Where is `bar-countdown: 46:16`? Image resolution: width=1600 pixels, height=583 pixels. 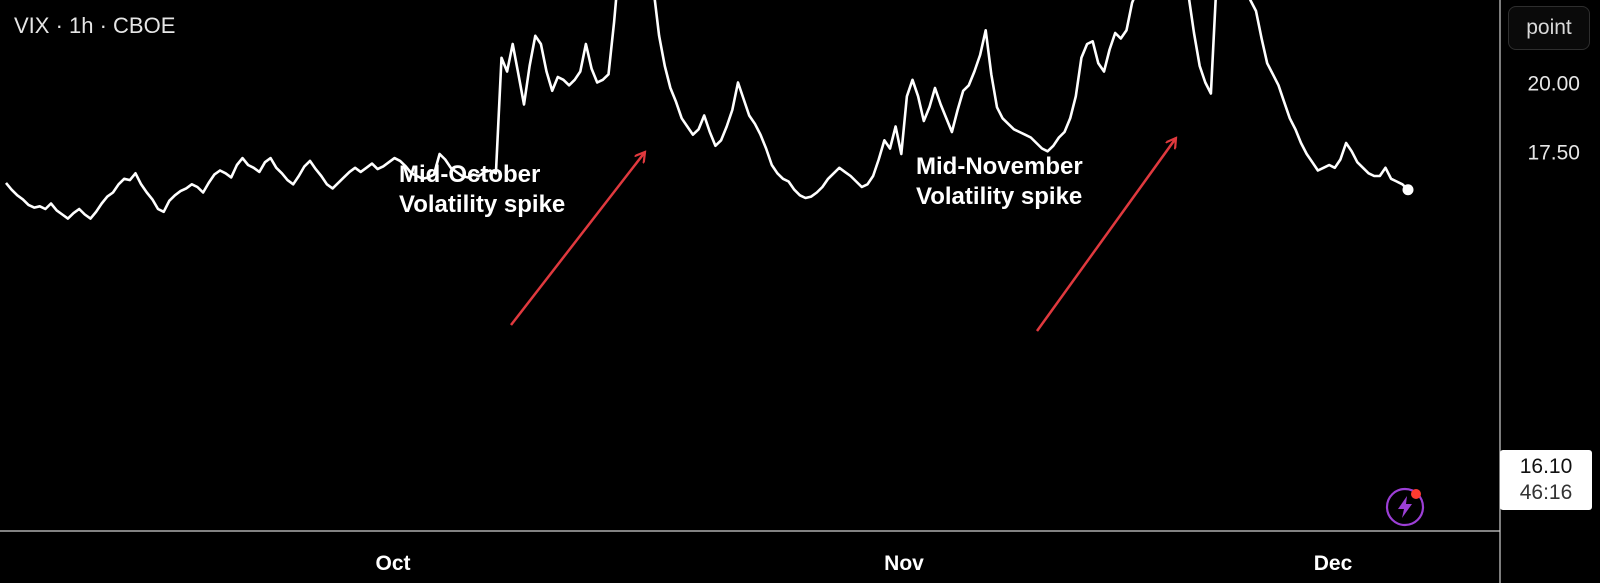 bar-countdown: 46:16 is located at coordinates (1546, 492).